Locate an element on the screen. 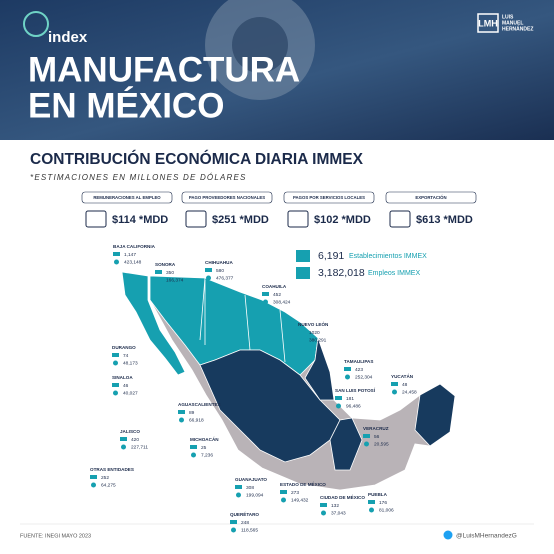 Image resolution: width=554 pixels, height=554 pixels. state-employees: 48,173 is located at coordinates (130, 363).